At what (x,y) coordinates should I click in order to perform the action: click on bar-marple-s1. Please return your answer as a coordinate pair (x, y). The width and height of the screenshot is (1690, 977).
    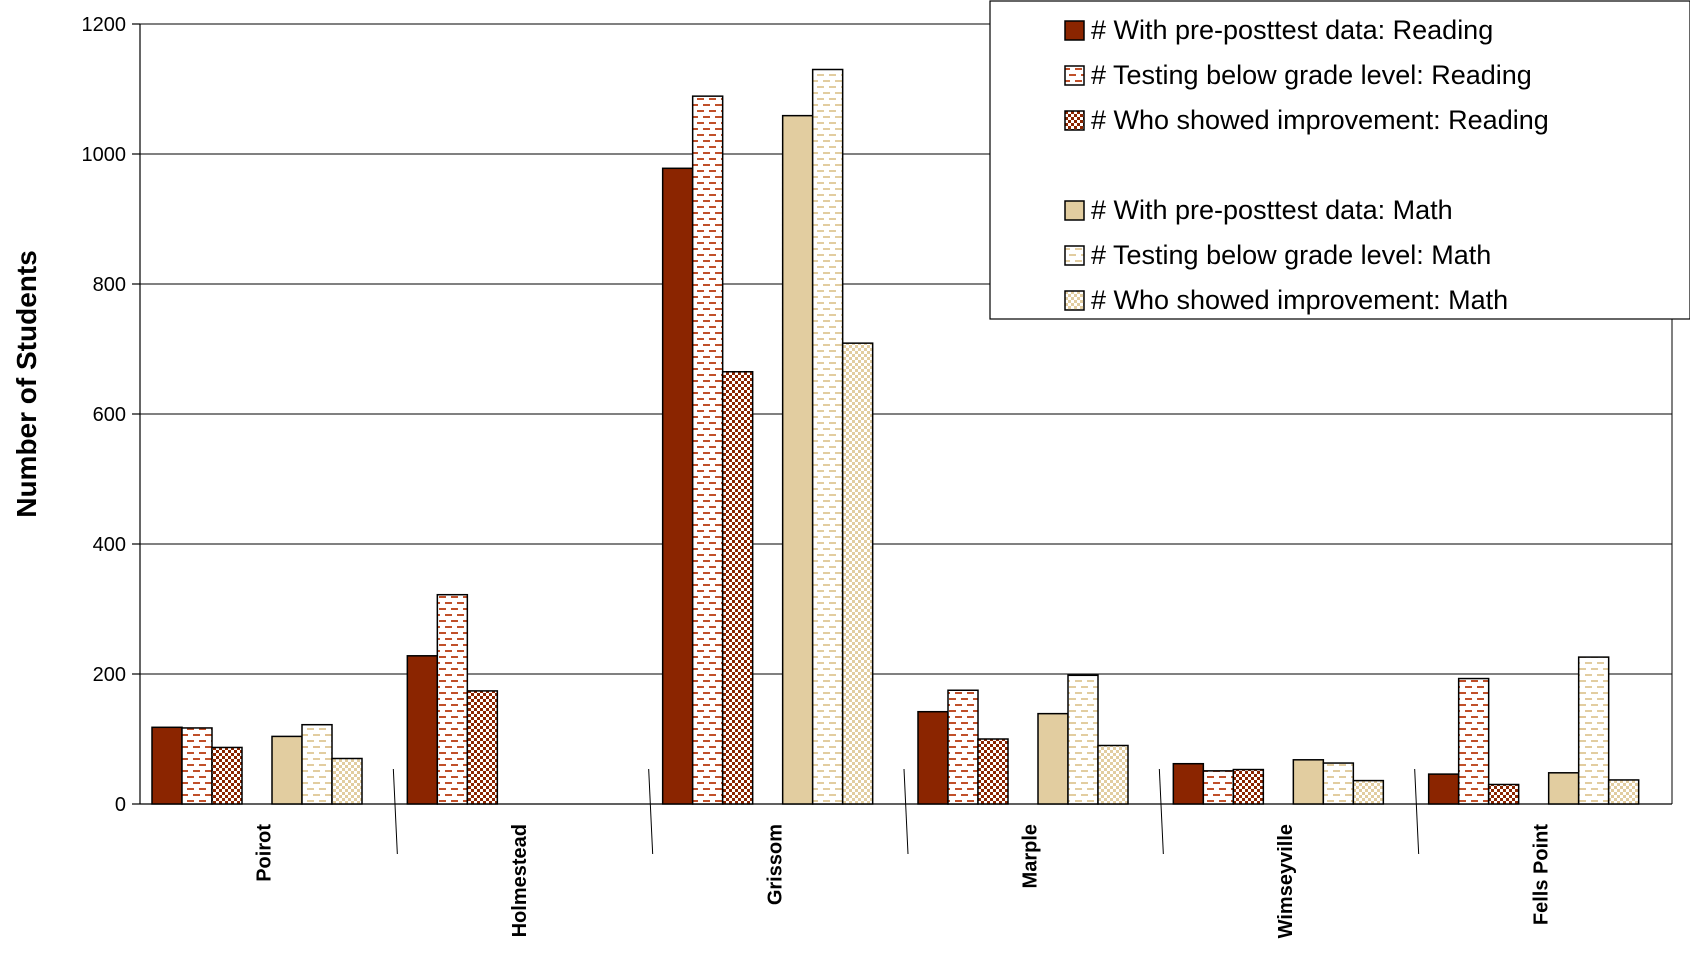
    Looking at the image, I should click on (933, 757).